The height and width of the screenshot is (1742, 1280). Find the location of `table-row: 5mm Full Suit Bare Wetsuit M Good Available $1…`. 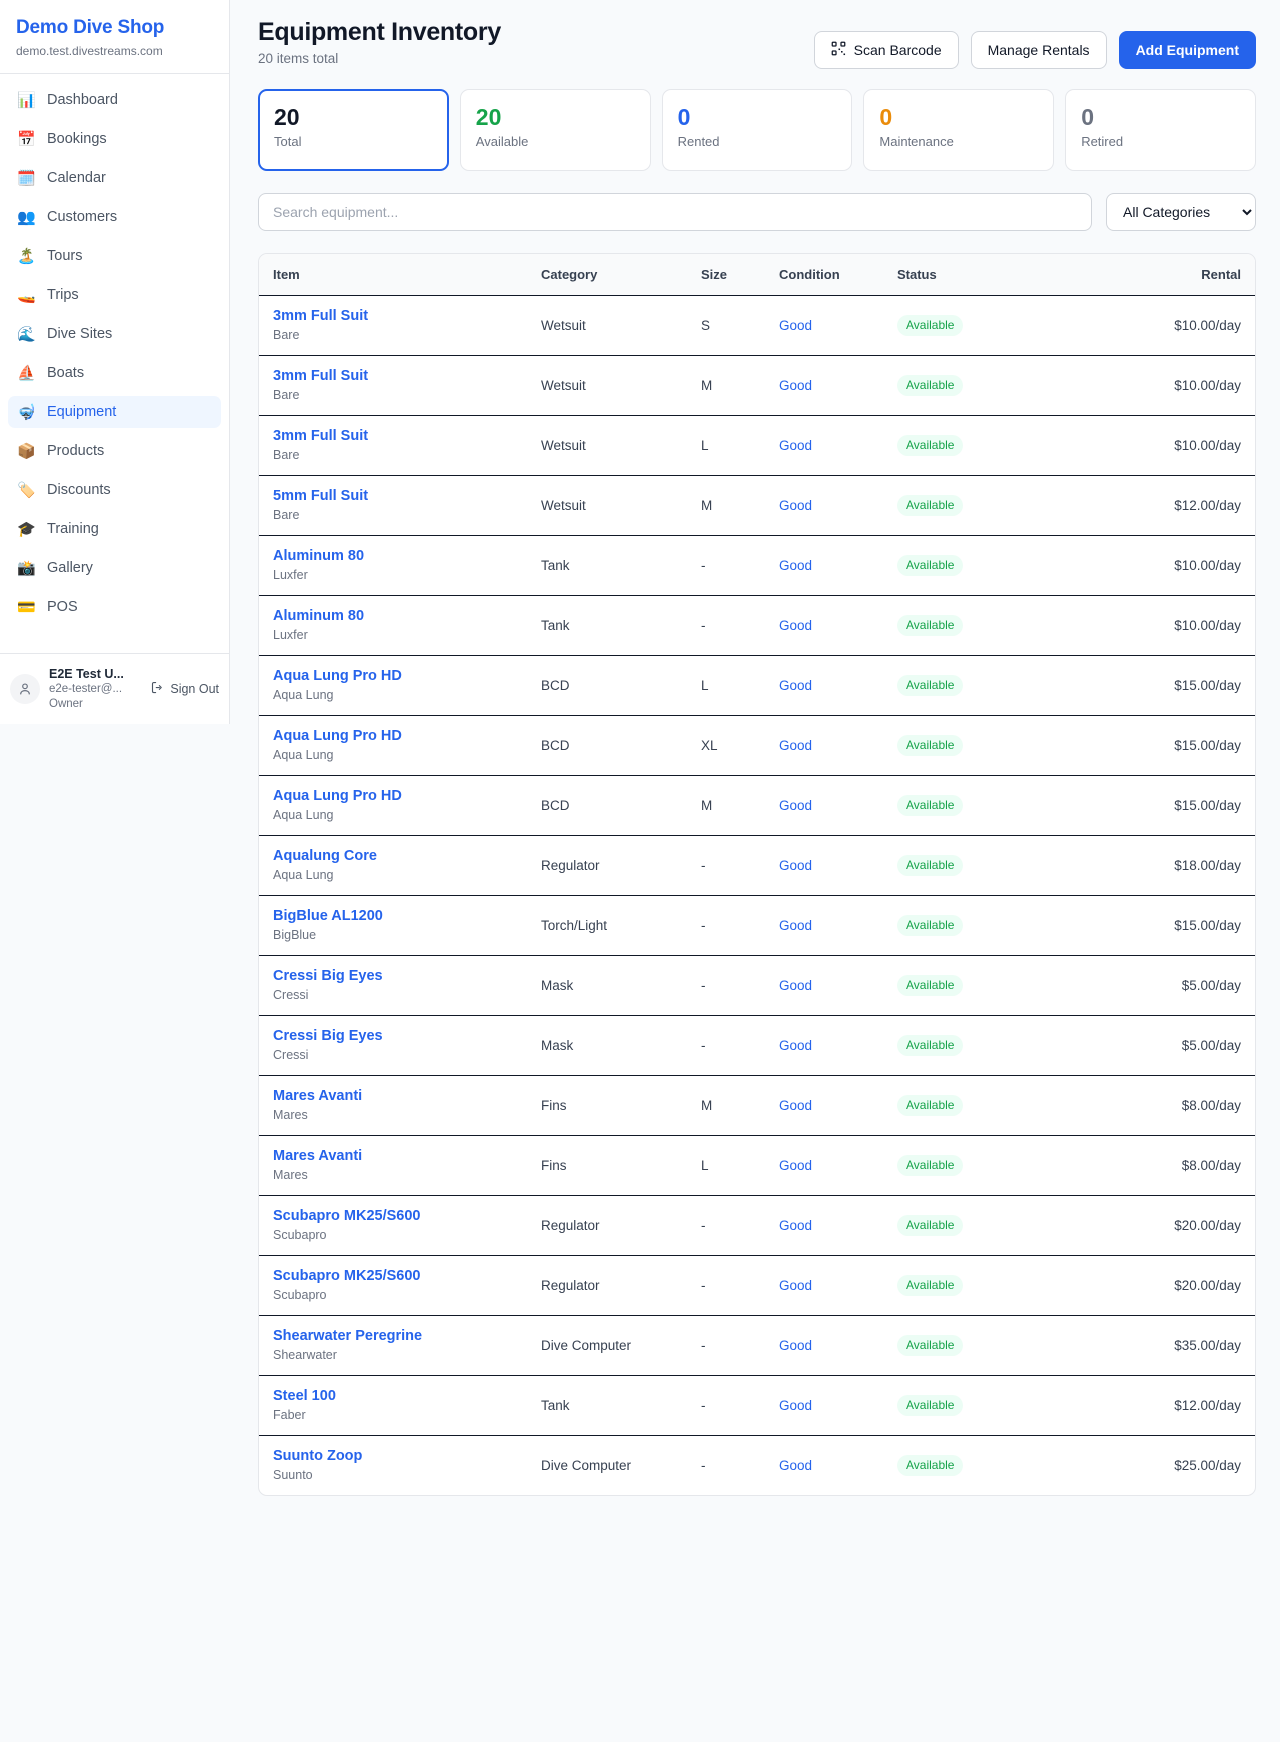

table-row: 5mm Full Suit Bare Wetsuit M Good Available $1… is located at coordinates (757, 505).